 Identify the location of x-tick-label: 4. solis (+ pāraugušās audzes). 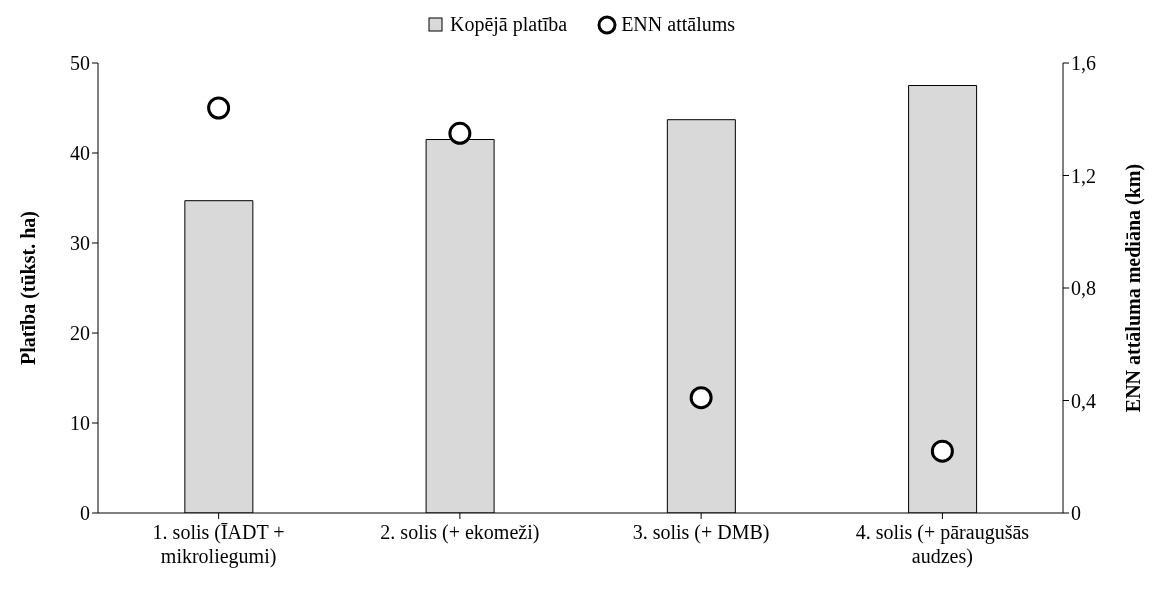
(942, 544).